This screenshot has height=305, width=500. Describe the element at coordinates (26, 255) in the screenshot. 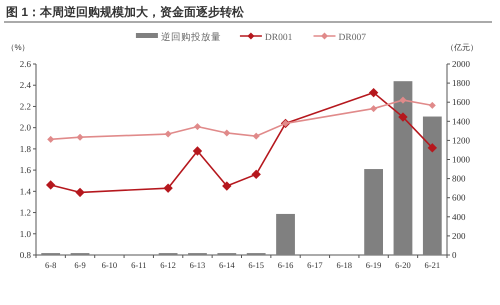

I see `y-tick-label: 0.8` at that location.